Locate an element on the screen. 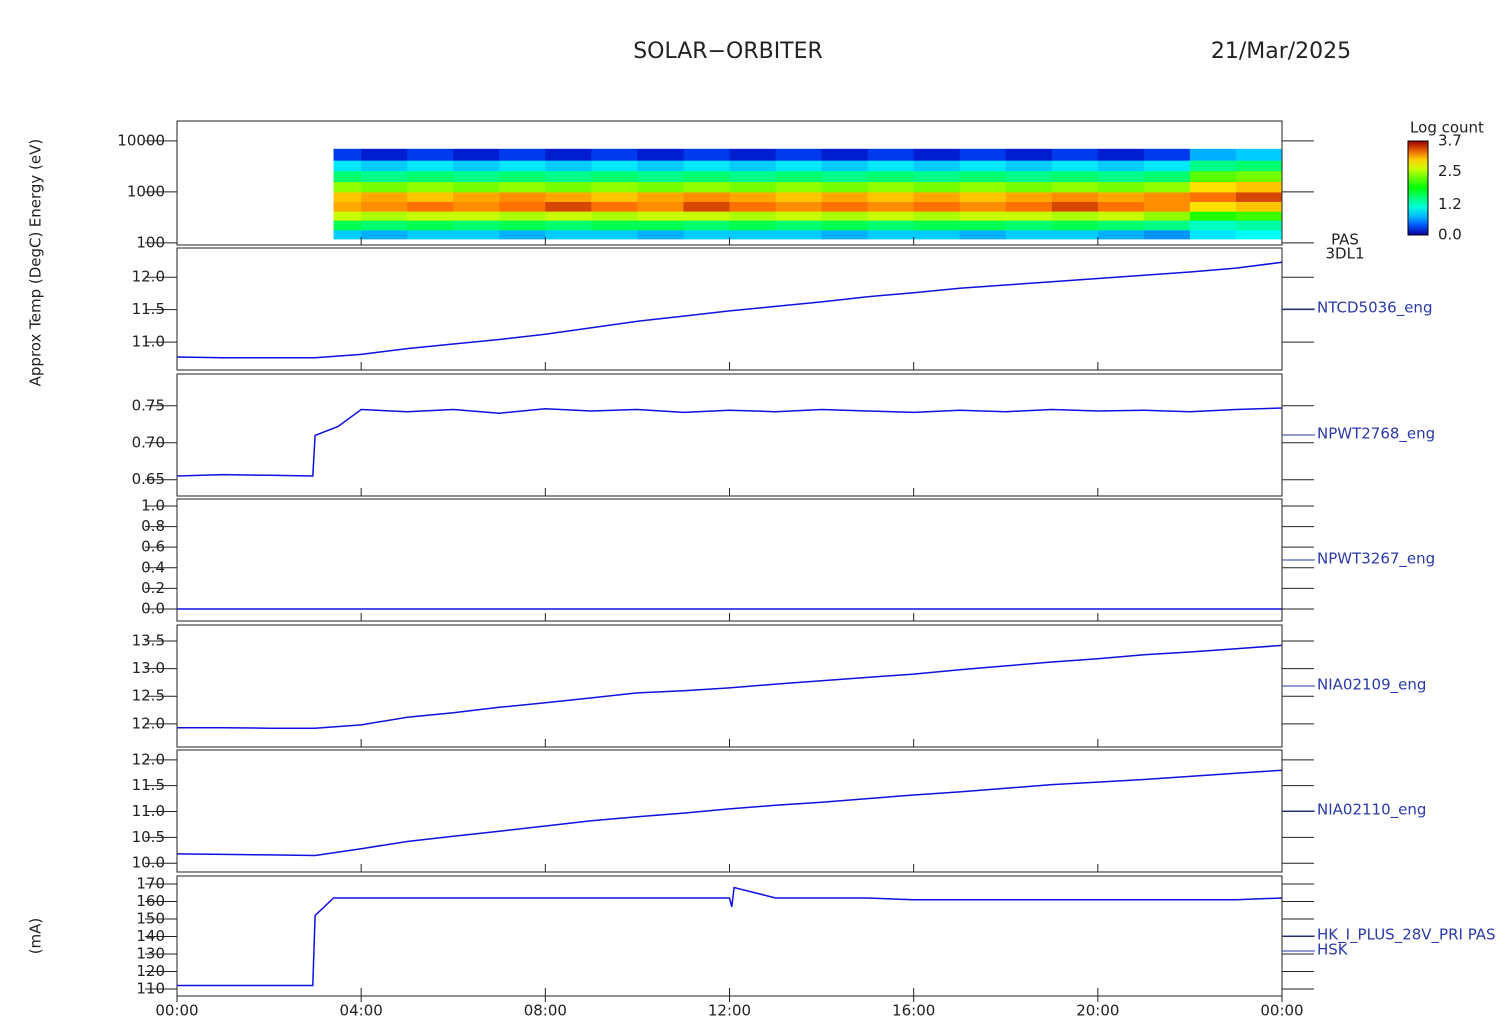 The width and height of the screenshot is (1512, 1024). x-tick-label: 04:00 is located at coordinates (361, 1011).